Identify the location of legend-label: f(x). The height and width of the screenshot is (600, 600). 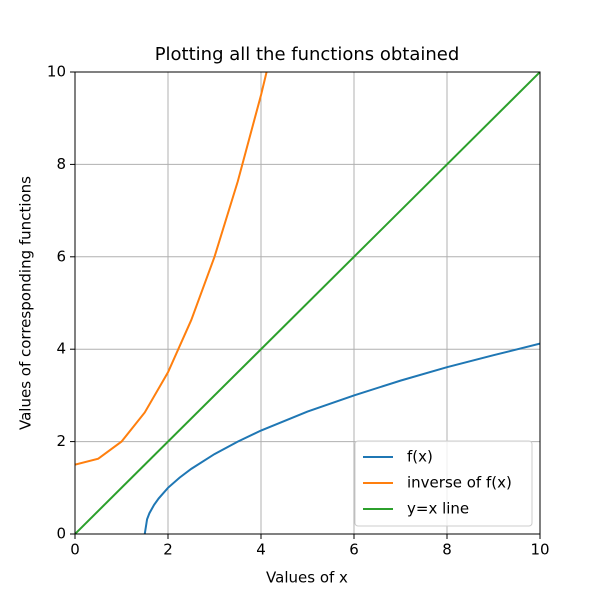
(420, 457).